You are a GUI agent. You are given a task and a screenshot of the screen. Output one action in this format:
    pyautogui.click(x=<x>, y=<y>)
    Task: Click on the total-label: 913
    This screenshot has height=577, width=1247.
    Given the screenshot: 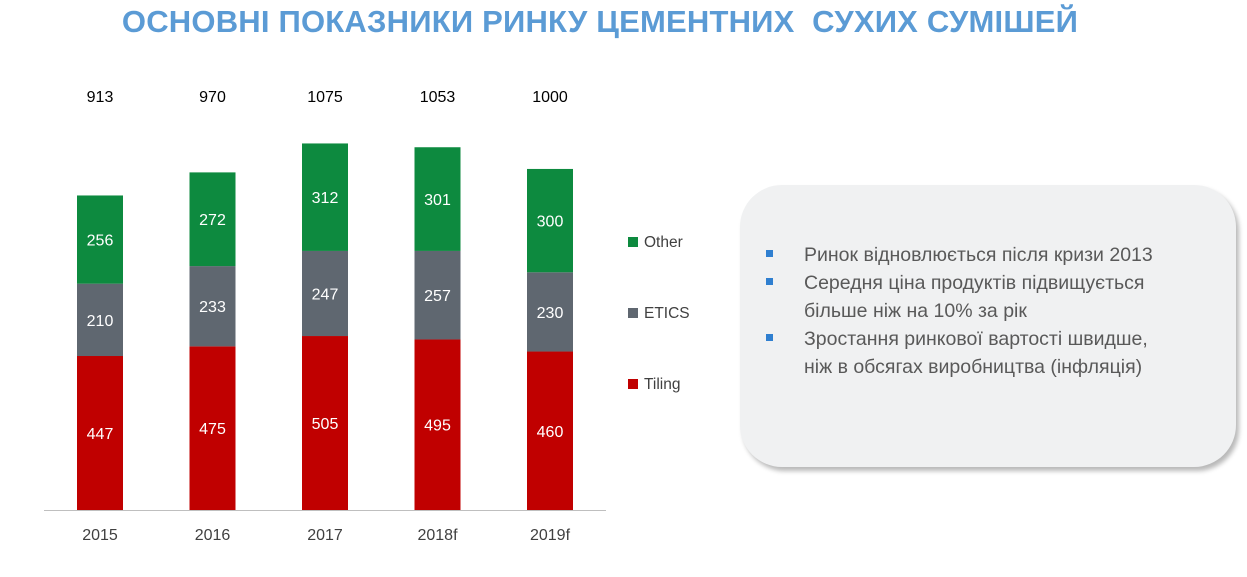 What is the action you would take?
    pyautogui.click(x=100, y=97)
    